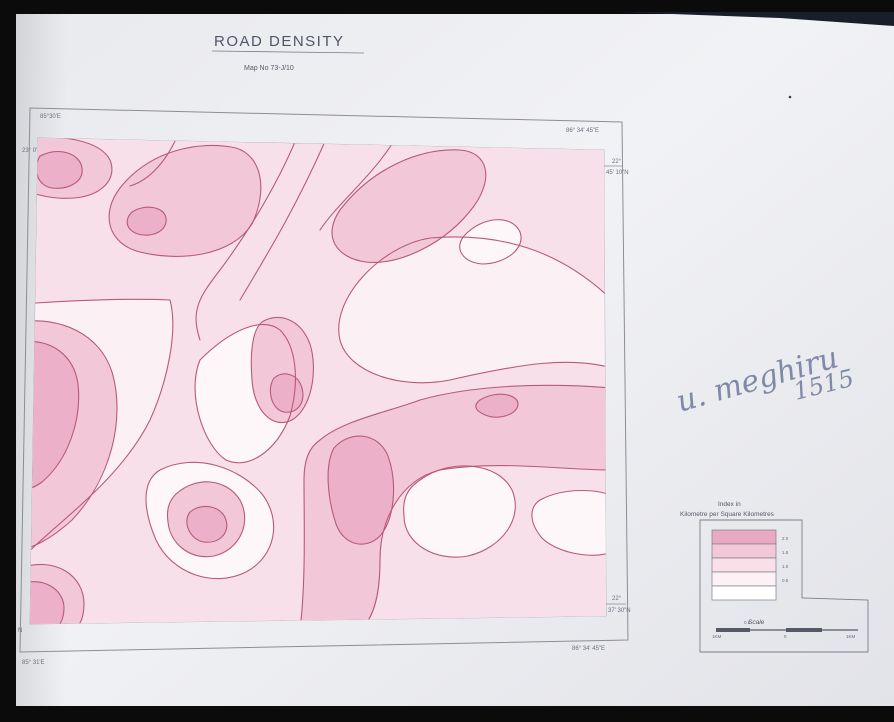 The width and height of the screenshot is (894, 722). What do you see at coordinates (747, 622) in the screenshot?
I see `scale-tick-1: 0.5` at bounding box center [747, 622].